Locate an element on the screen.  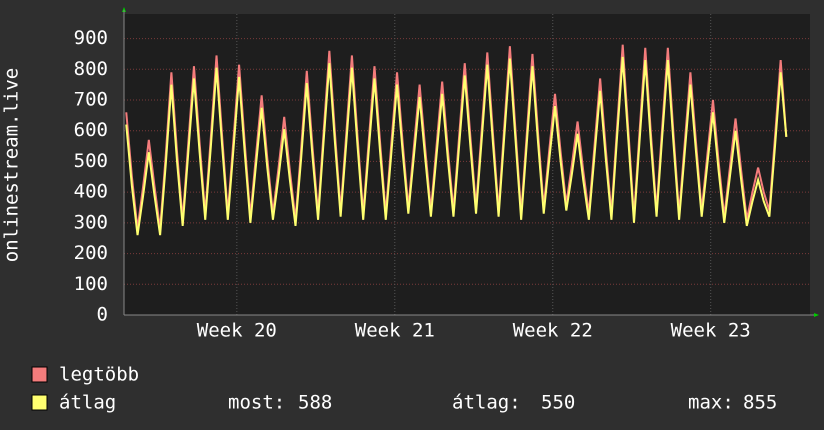
stat-value: 855 is located at coordinates (760, 403).